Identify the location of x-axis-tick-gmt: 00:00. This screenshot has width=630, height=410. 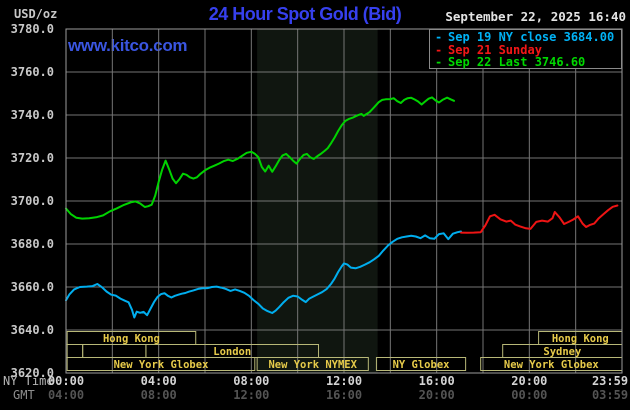
(529, 395).